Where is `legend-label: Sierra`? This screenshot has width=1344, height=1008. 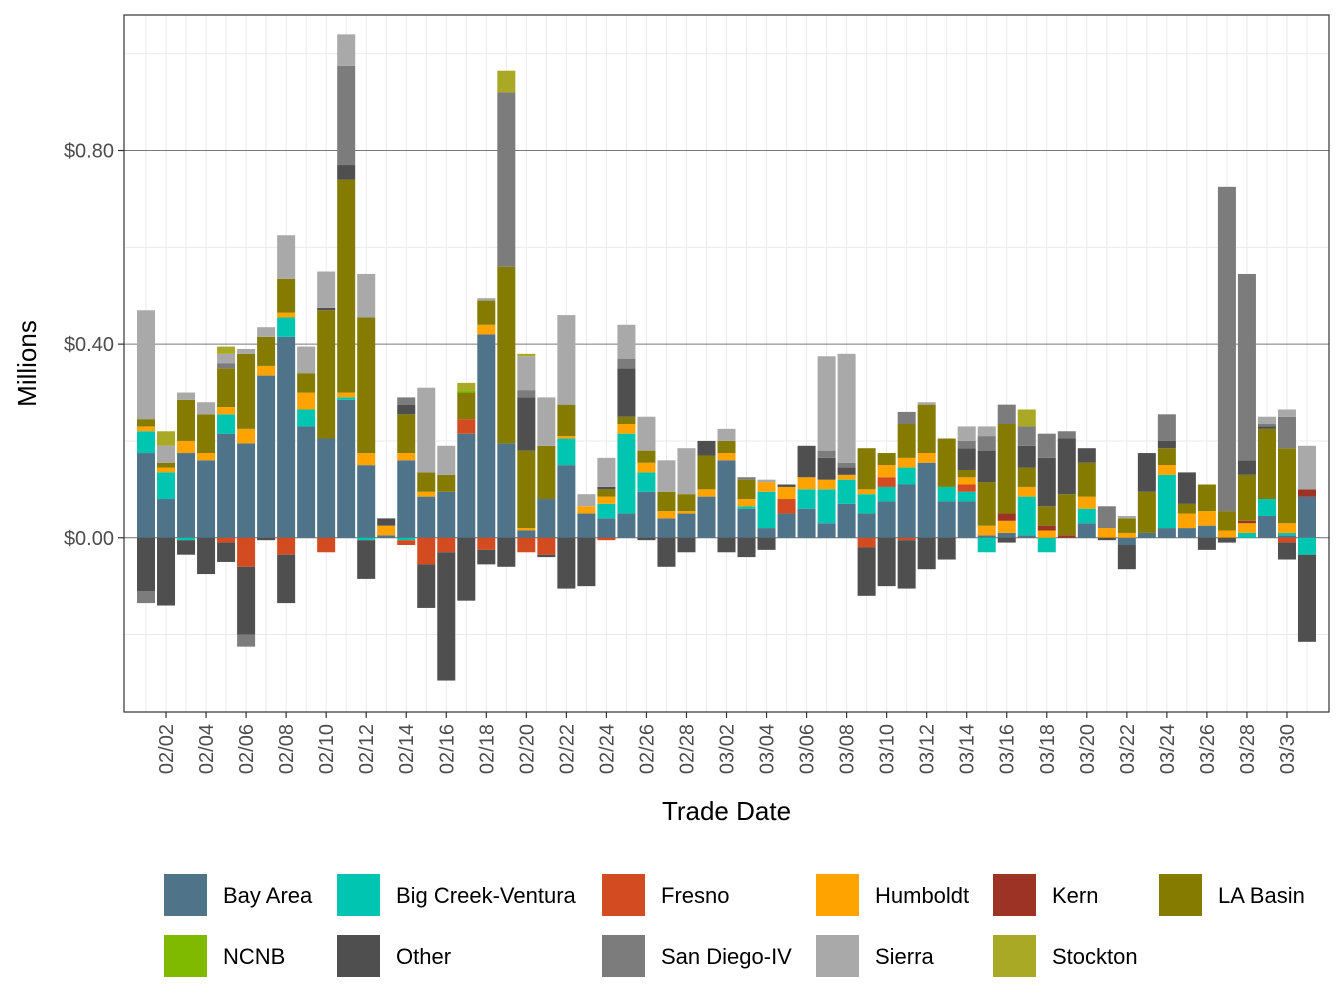 legend-label: Sierra is located at coordinates (904, 956).